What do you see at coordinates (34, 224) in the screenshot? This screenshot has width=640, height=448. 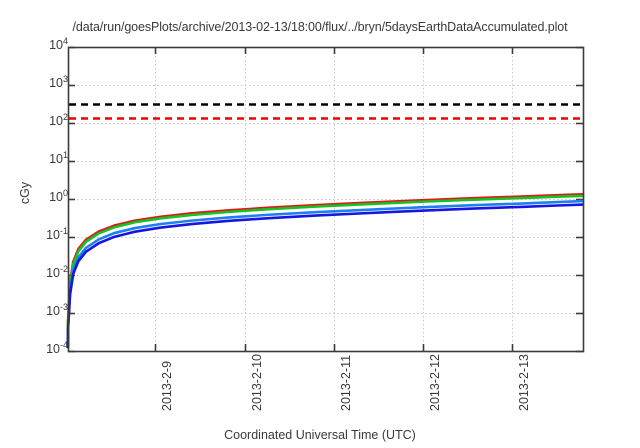 I see `y-axis-tick-labels: 10⁴ 10³ 10² 10¹ 10⁰ 10⁻¹ 10⁻² 10⁻³ 10⁻⁴` at bounding box center [34, 224].